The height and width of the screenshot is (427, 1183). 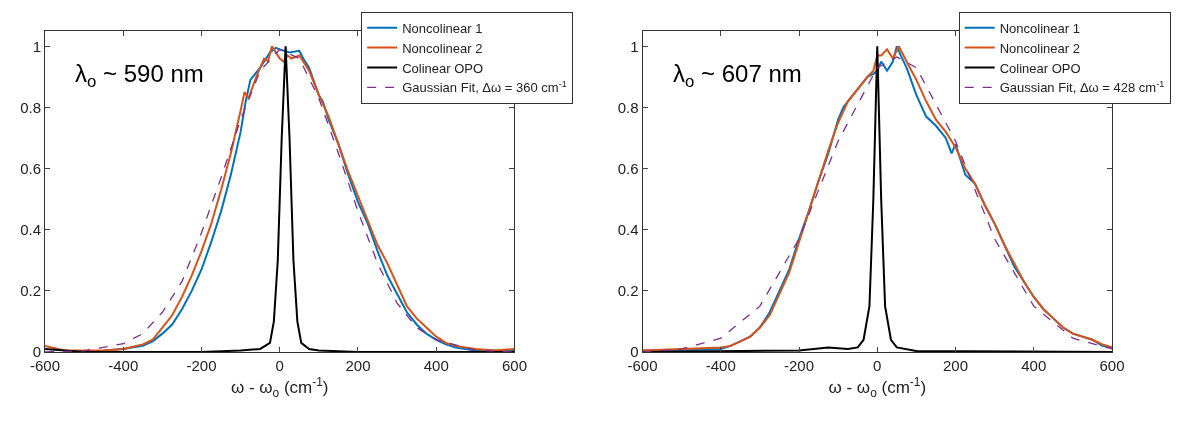 What do you see at coordinates (737, 76) in the screenshot?
I see `annotation: λ$_{o}$ ~ 607 nm` at bounding box center [737, 76].